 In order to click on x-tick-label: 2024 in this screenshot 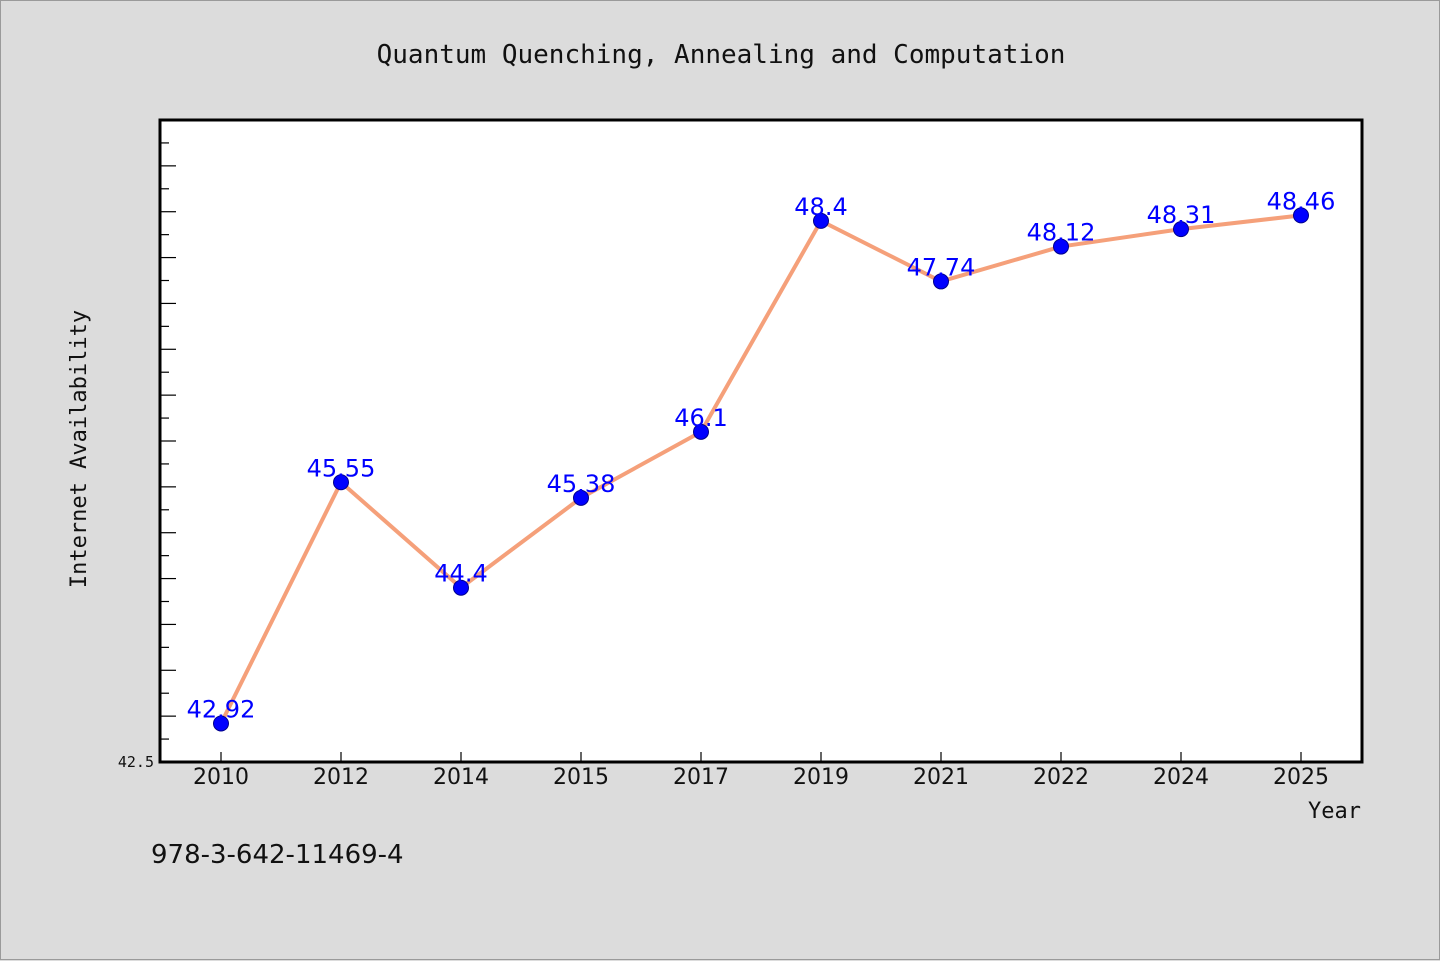, I will do `click(1181, 777)`.